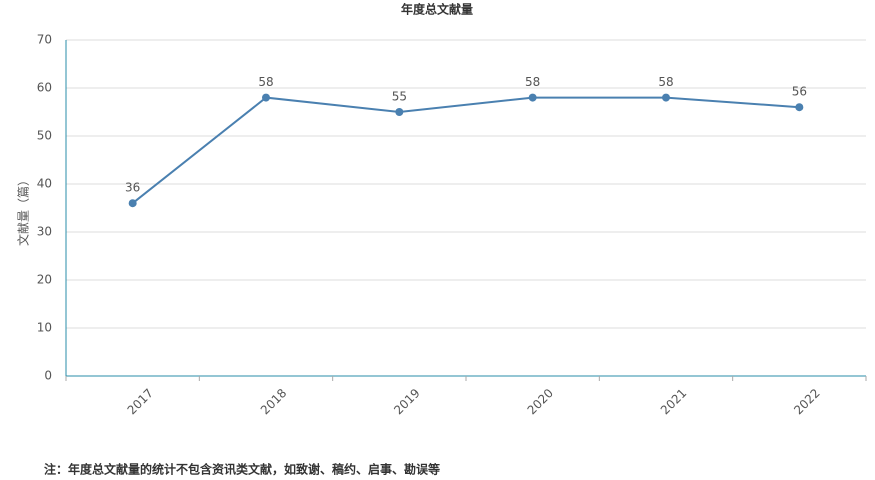 This screenshot has width=875, height=480. Describe the element at coordinates (273, 401) in the screenshot. I see `x-tick-label: 2018` at that location.